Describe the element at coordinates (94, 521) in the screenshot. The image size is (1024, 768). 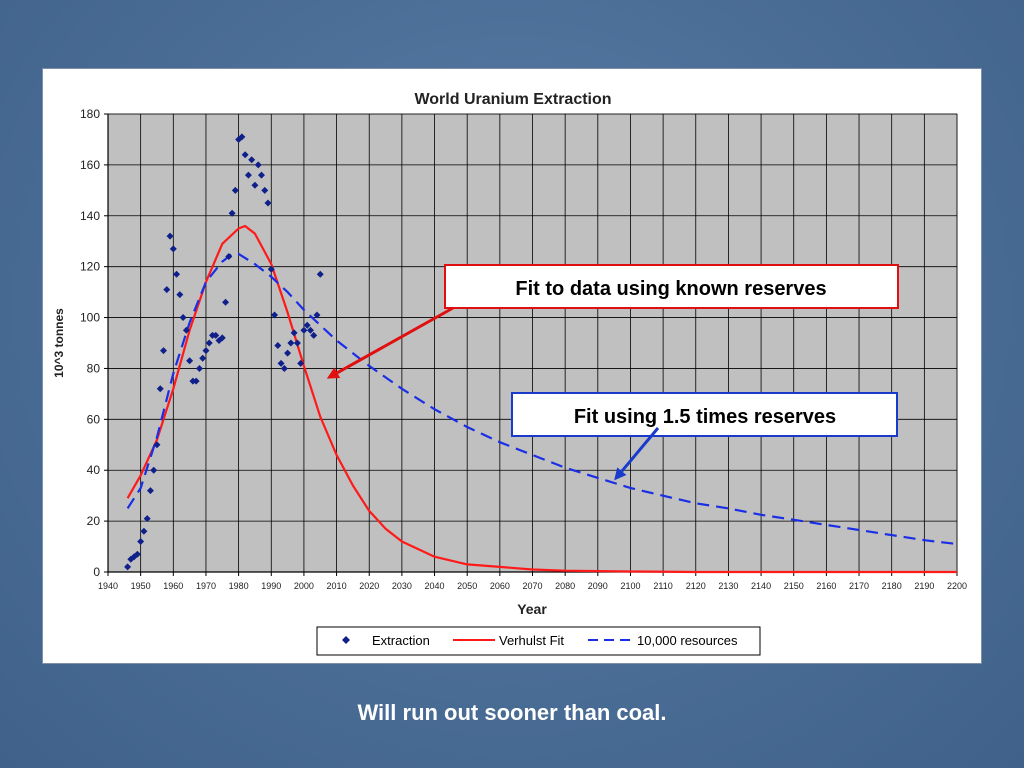
I see `y-tick-label: 20` at that location.